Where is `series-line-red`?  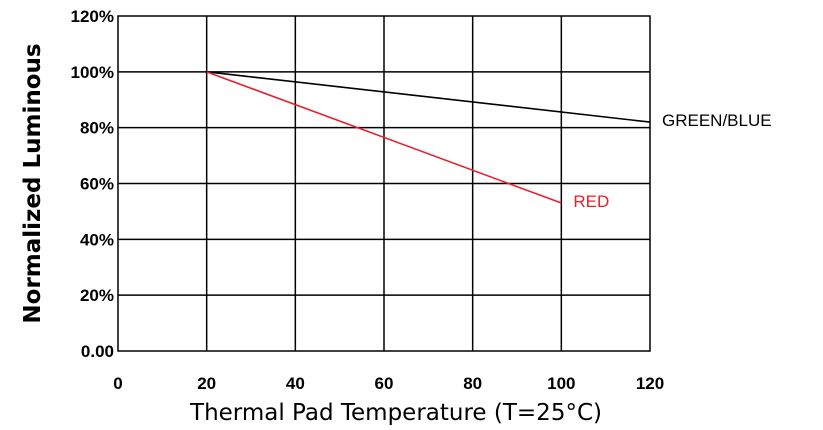
series-line-red is located at coordinates (384, 137).